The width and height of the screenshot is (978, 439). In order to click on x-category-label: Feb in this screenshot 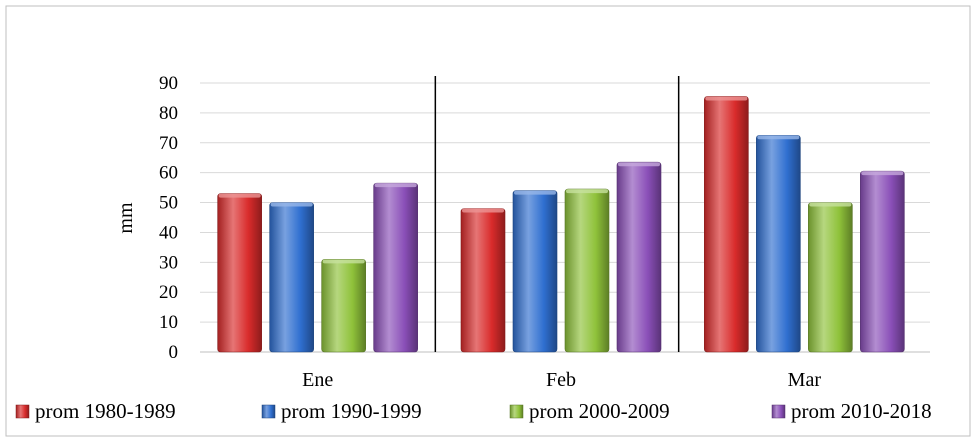, I will do `click(561, 380)`.